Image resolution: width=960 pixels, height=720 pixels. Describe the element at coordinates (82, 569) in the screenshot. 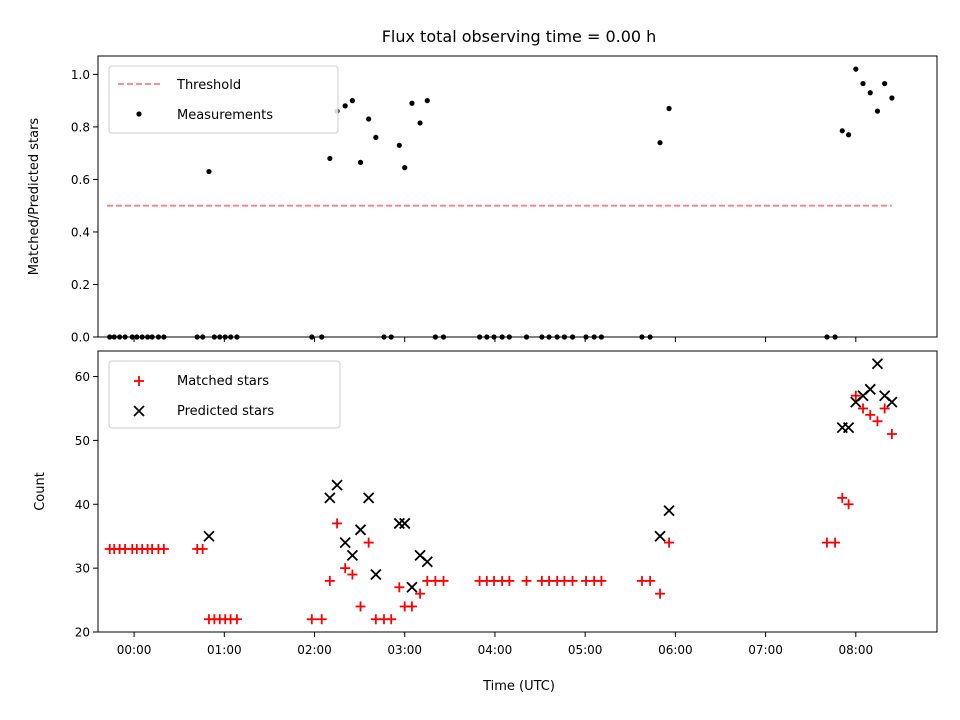

I see `y-tick-label: 30` at that location.